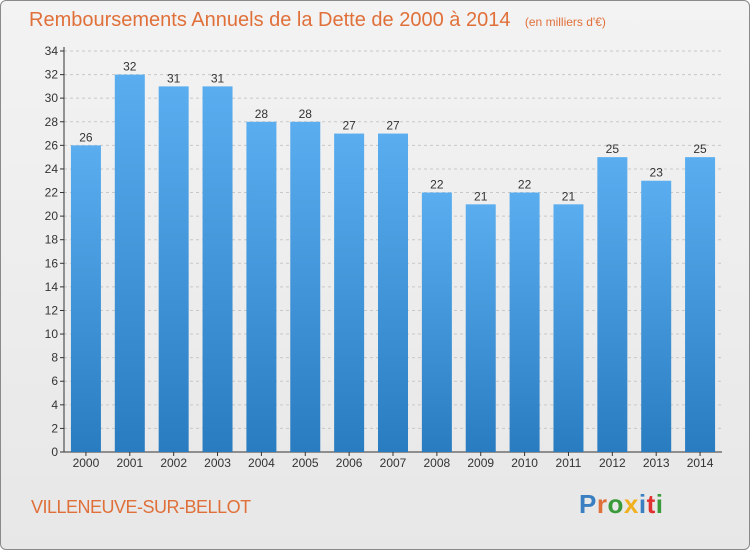 Image resolution: width=750 pixels, height=550 pixels. What do you see at coordinates (52, 98) in the screenshot?
I see `y-tick-label: 30` at bounding box center [52, 98].